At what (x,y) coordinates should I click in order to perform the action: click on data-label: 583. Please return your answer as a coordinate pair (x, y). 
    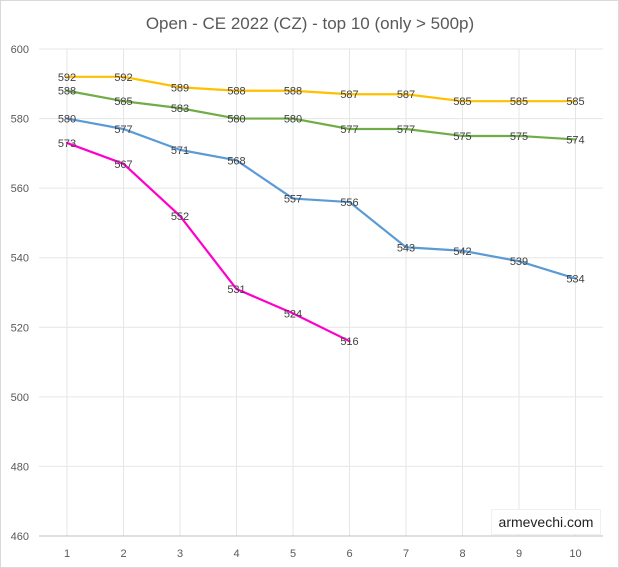
    Looking at the image, I should click on (180, 109).